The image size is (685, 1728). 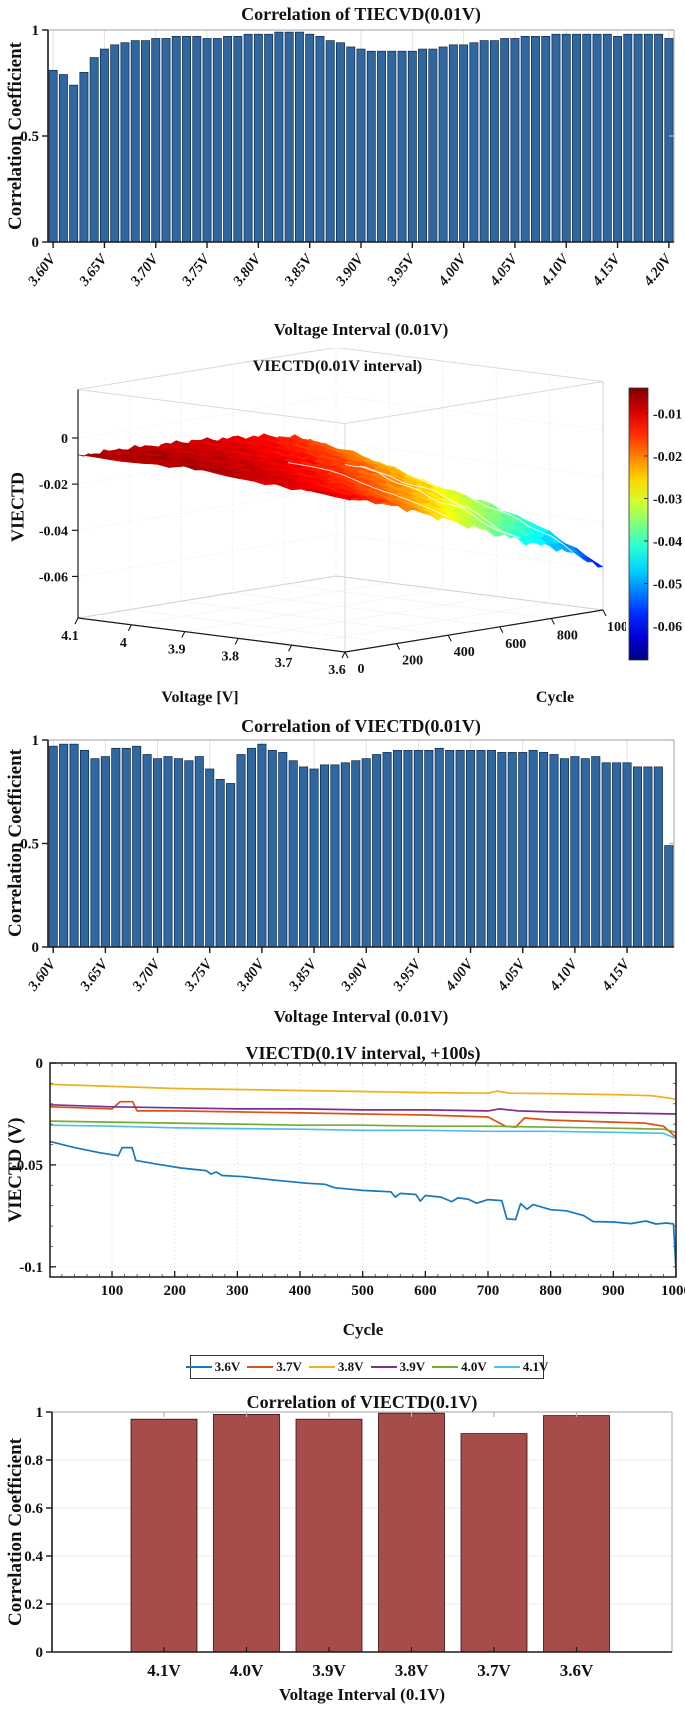 I want to click on x-tick-label: 4.15V, so click(x=607, y=270).